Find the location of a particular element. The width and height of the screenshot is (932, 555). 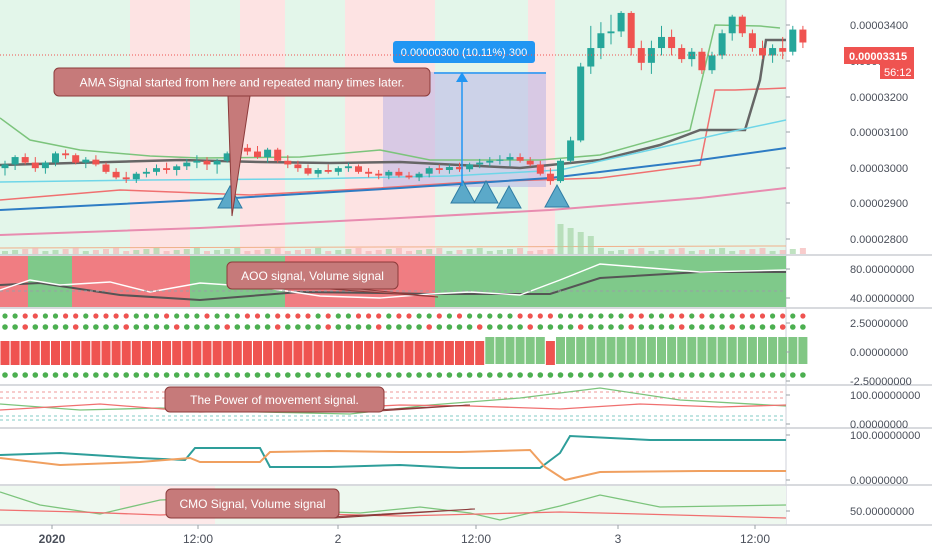

annotation-cmo: CMO Signal, Volume signal is located at coordinates (320, 503).